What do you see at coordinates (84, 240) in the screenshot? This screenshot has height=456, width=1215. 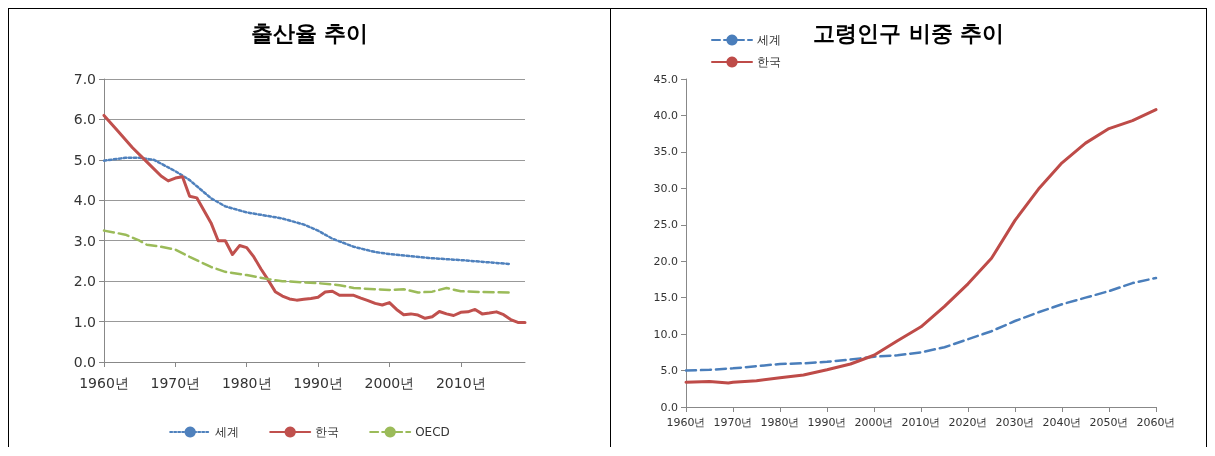 I see `y-tick-label: 3.0` at bounding box center [84, 240].